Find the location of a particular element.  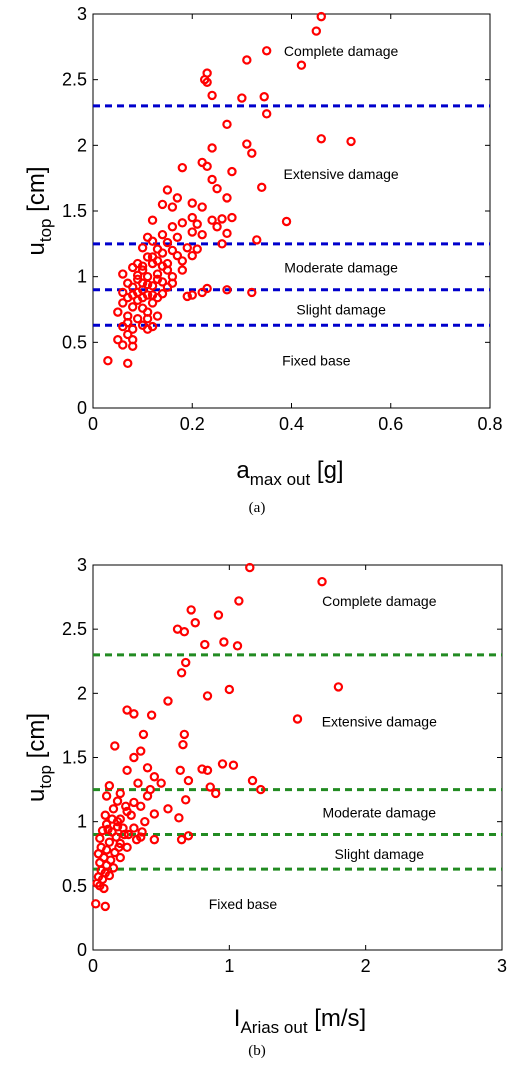

x-tick-label: 0 is located at coordinates (93, 966).